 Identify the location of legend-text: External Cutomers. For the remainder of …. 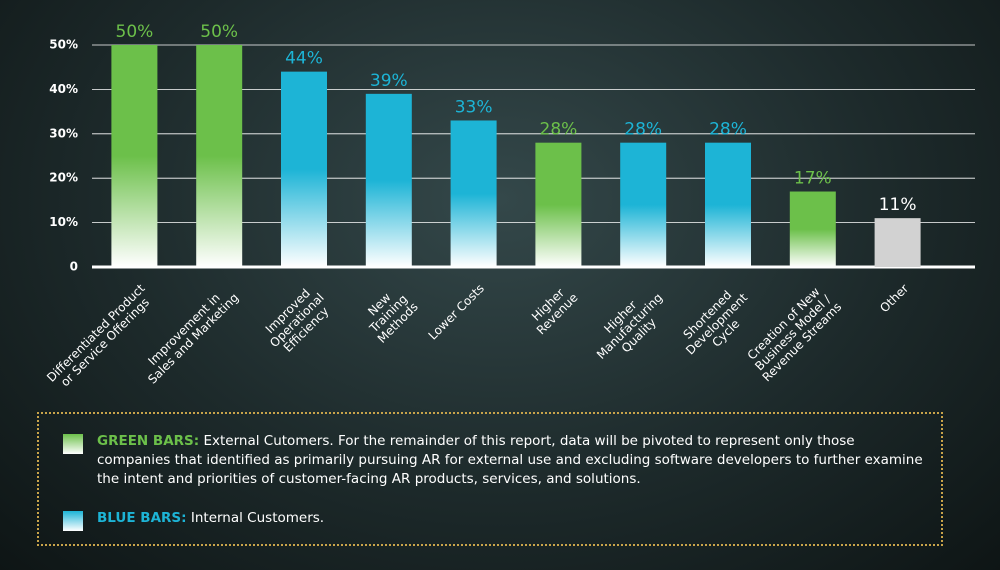
(510, 460).